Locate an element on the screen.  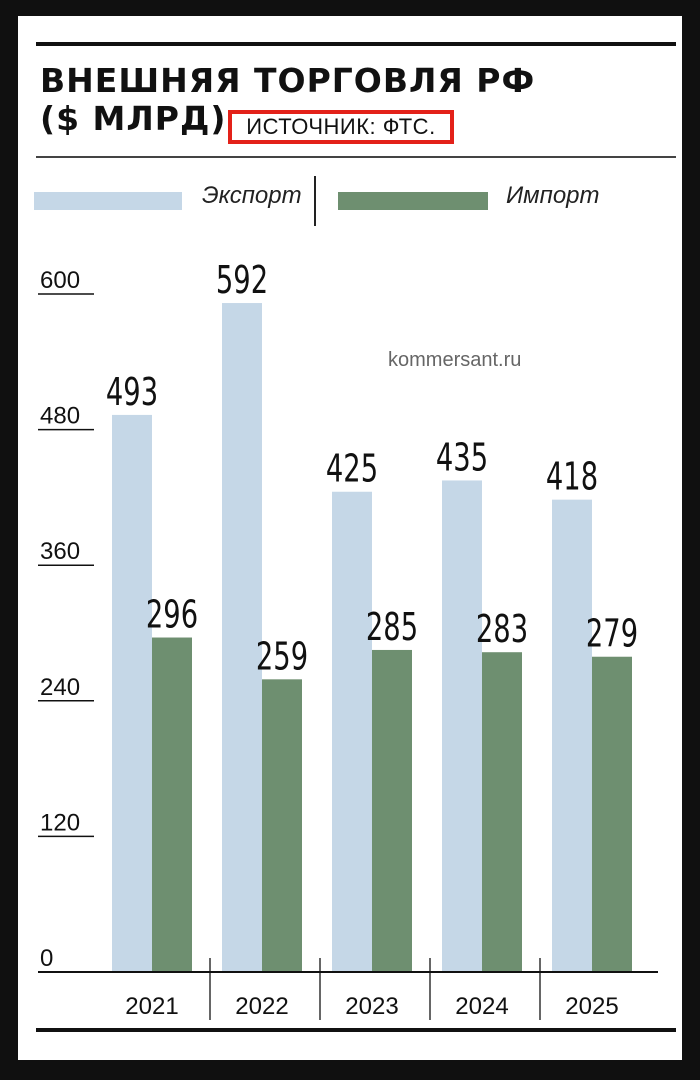
legend-divider is located at coordinates (315, 201).